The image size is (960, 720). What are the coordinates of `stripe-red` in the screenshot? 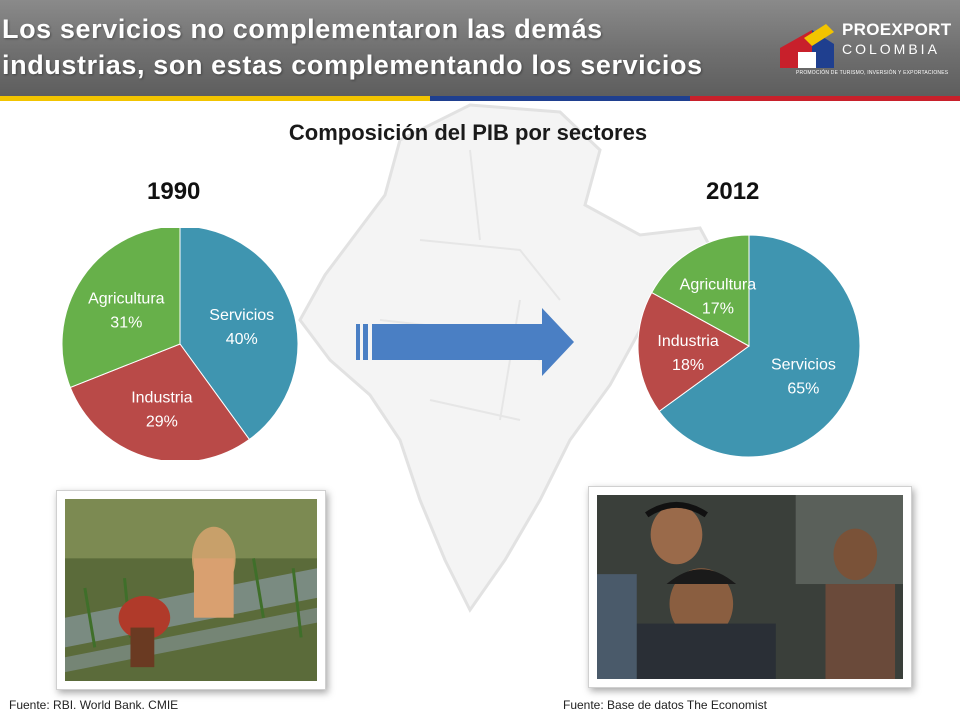 It's located at (825, 98).